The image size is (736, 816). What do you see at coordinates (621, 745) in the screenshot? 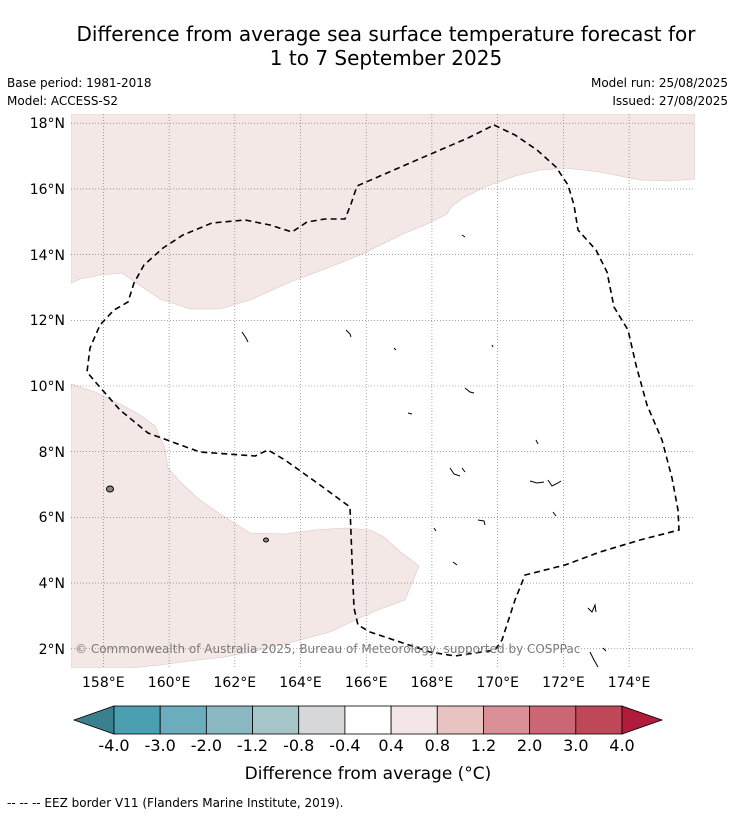
I see `colorbar-tick: 4.0` at bounding box center [621, 745].